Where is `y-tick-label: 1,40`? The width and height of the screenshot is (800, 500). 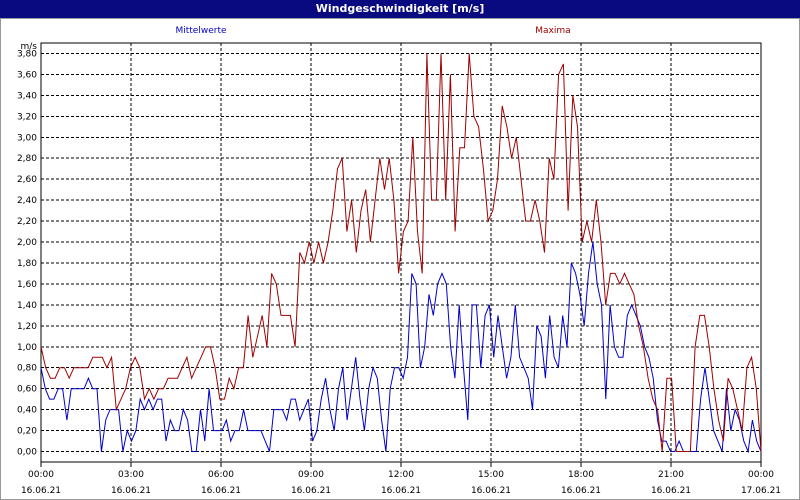
y-tick-label: 1,40 is located at coordinates (27, 306).